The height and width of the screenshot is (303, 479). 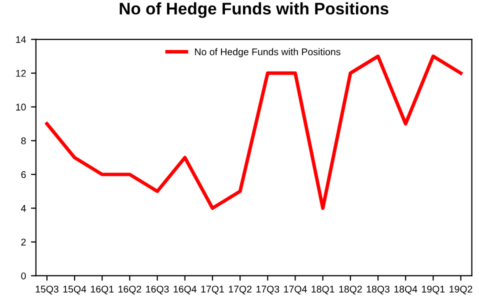 I want to click on x-tick-label: 17Q3, so click(x=268, y=290).